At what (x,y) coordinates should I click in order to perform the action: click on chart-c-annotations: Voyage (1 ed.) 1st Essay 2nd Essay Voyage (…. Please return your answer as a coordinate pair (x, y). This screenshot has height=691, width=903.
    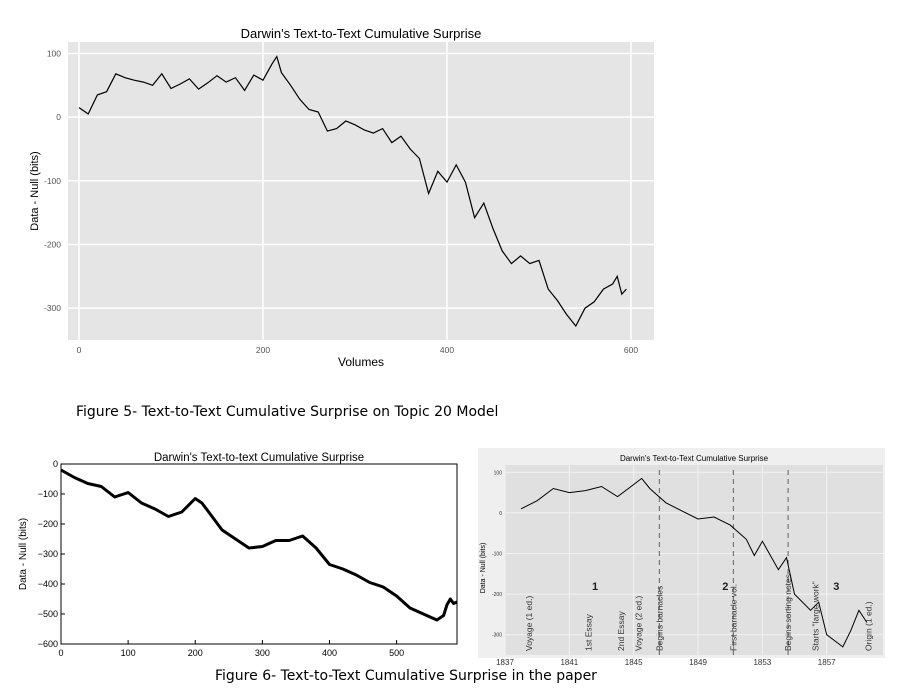
    Looking at the image, I should click on (699, 562).